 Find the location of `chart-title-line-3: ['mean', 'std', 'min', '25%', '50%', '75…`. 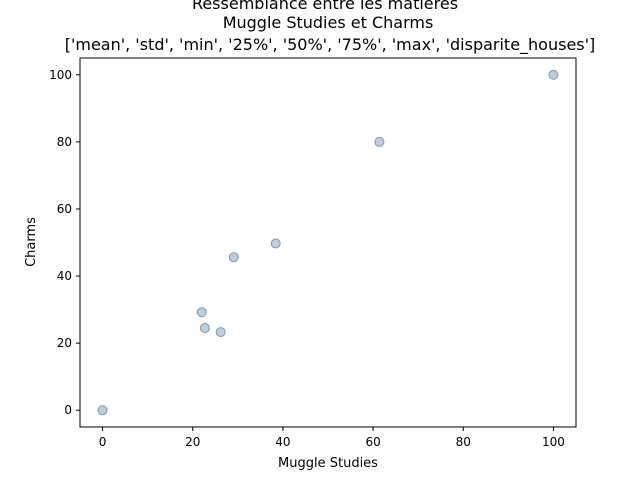

chart-title-line-3: ['mean', 'std', 'min', '25%', '50%', '75… is located at coordinates (330, 45).